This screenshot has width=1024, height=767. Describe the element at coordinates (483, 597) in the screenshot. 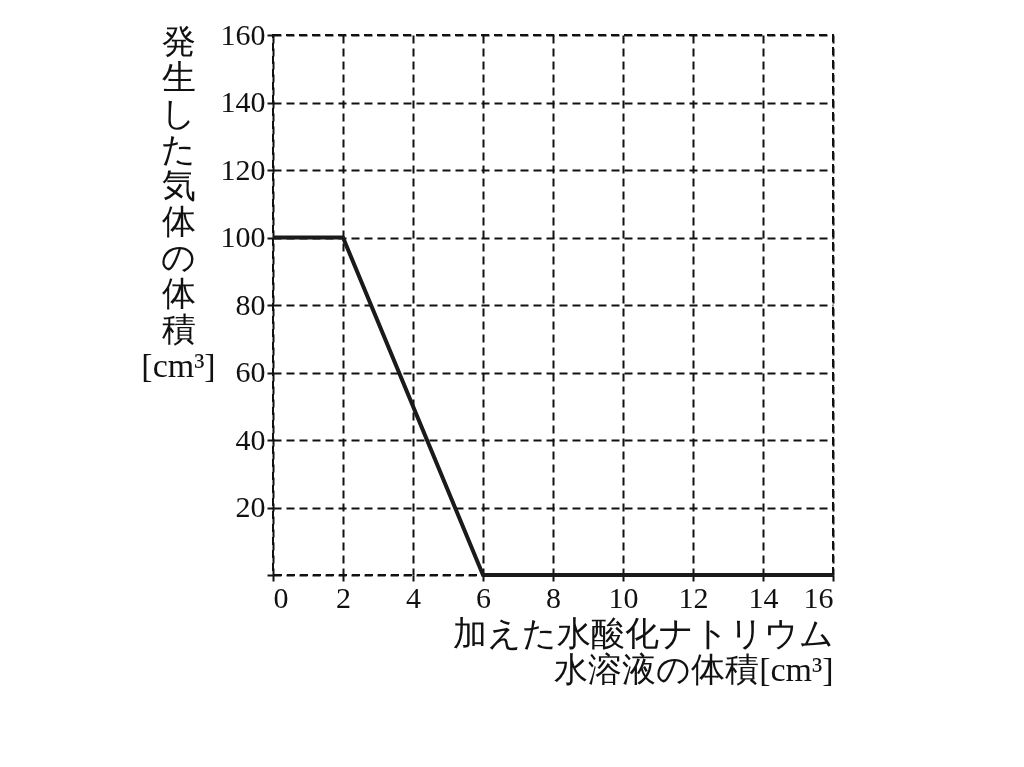

I see `x-tick-label: 6` at that location.